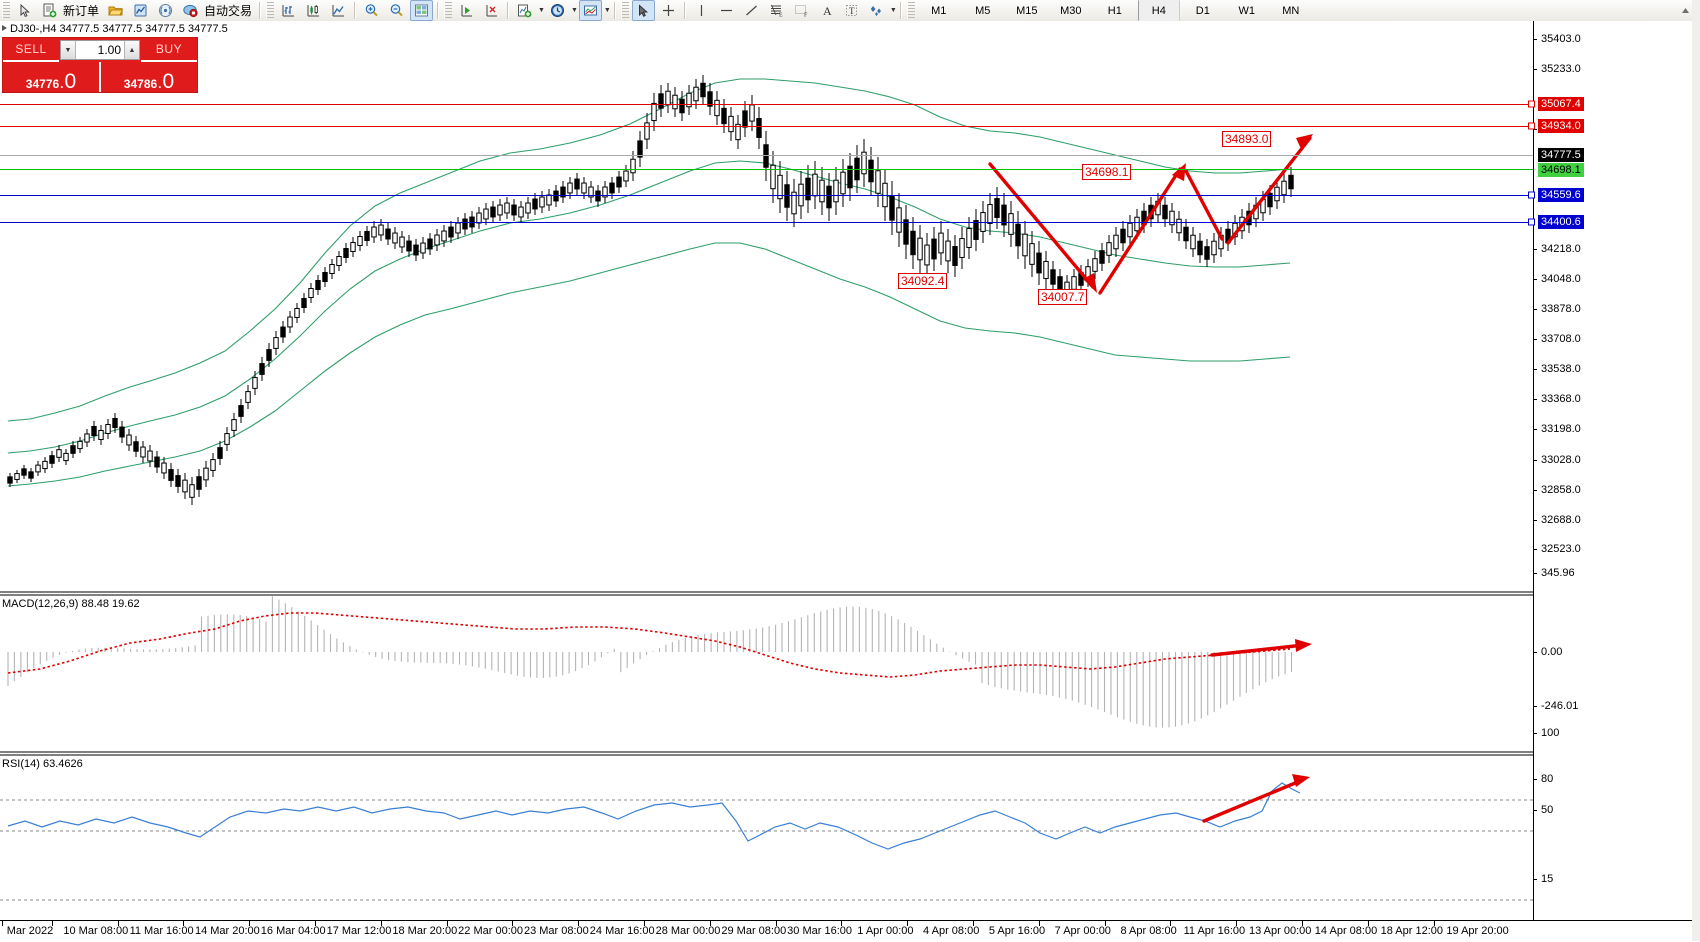 Image resolution: width=1700 pixels, height=942 pixels. What do you see at coordinates (49, 10) in the screenshot?
I see `new-order-icon` at bounding box center [49, 10].